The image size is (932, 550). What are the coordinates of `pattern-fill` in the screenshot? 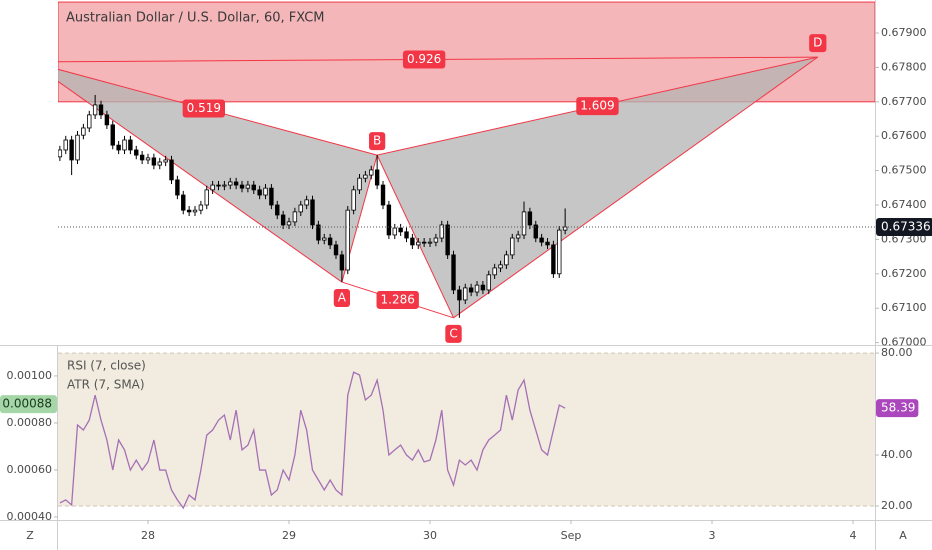 It's located at (218, 176).